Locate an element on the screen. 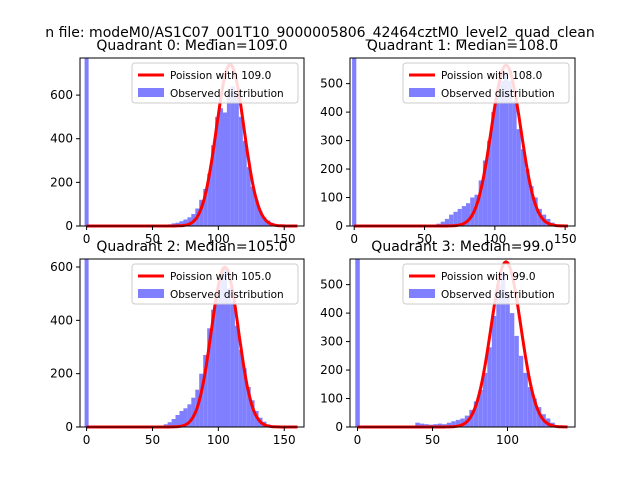 Image resolution: width=640 pixels, height=480 pixels. legend: Poission with 105.0 Observed distribution is located at coordinates (215, 284).